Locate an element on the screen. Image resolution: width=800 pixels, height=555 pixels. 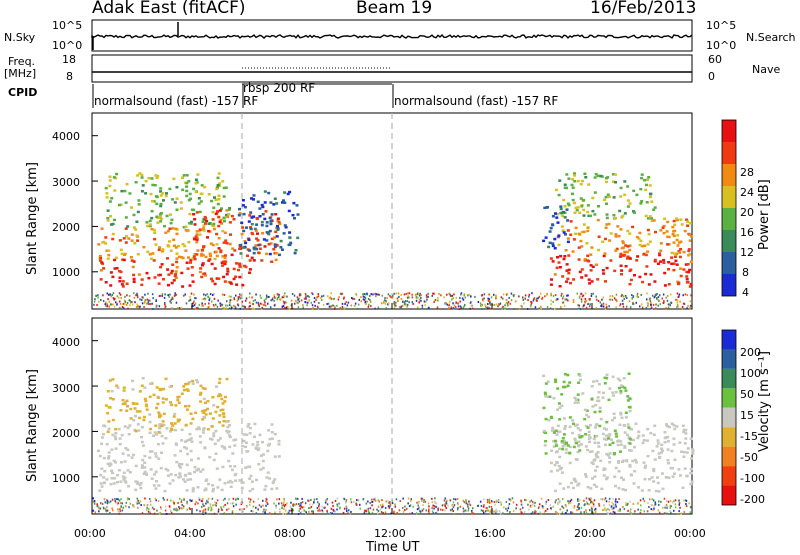
cpid-segment-1: normalsound (fast) -157 RF is located at coordinates (176, 101).